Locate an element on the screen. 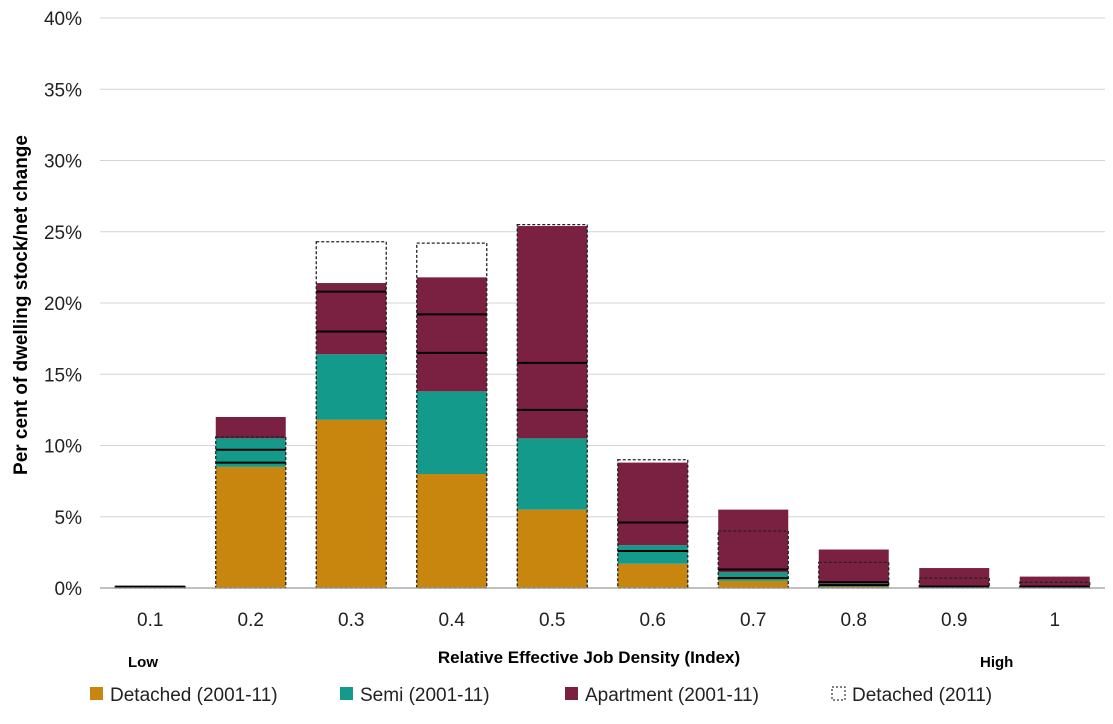 The height and width of the screenshot is (724, 1113). y-tick-label: 0% is located at coordinates (69, 589).